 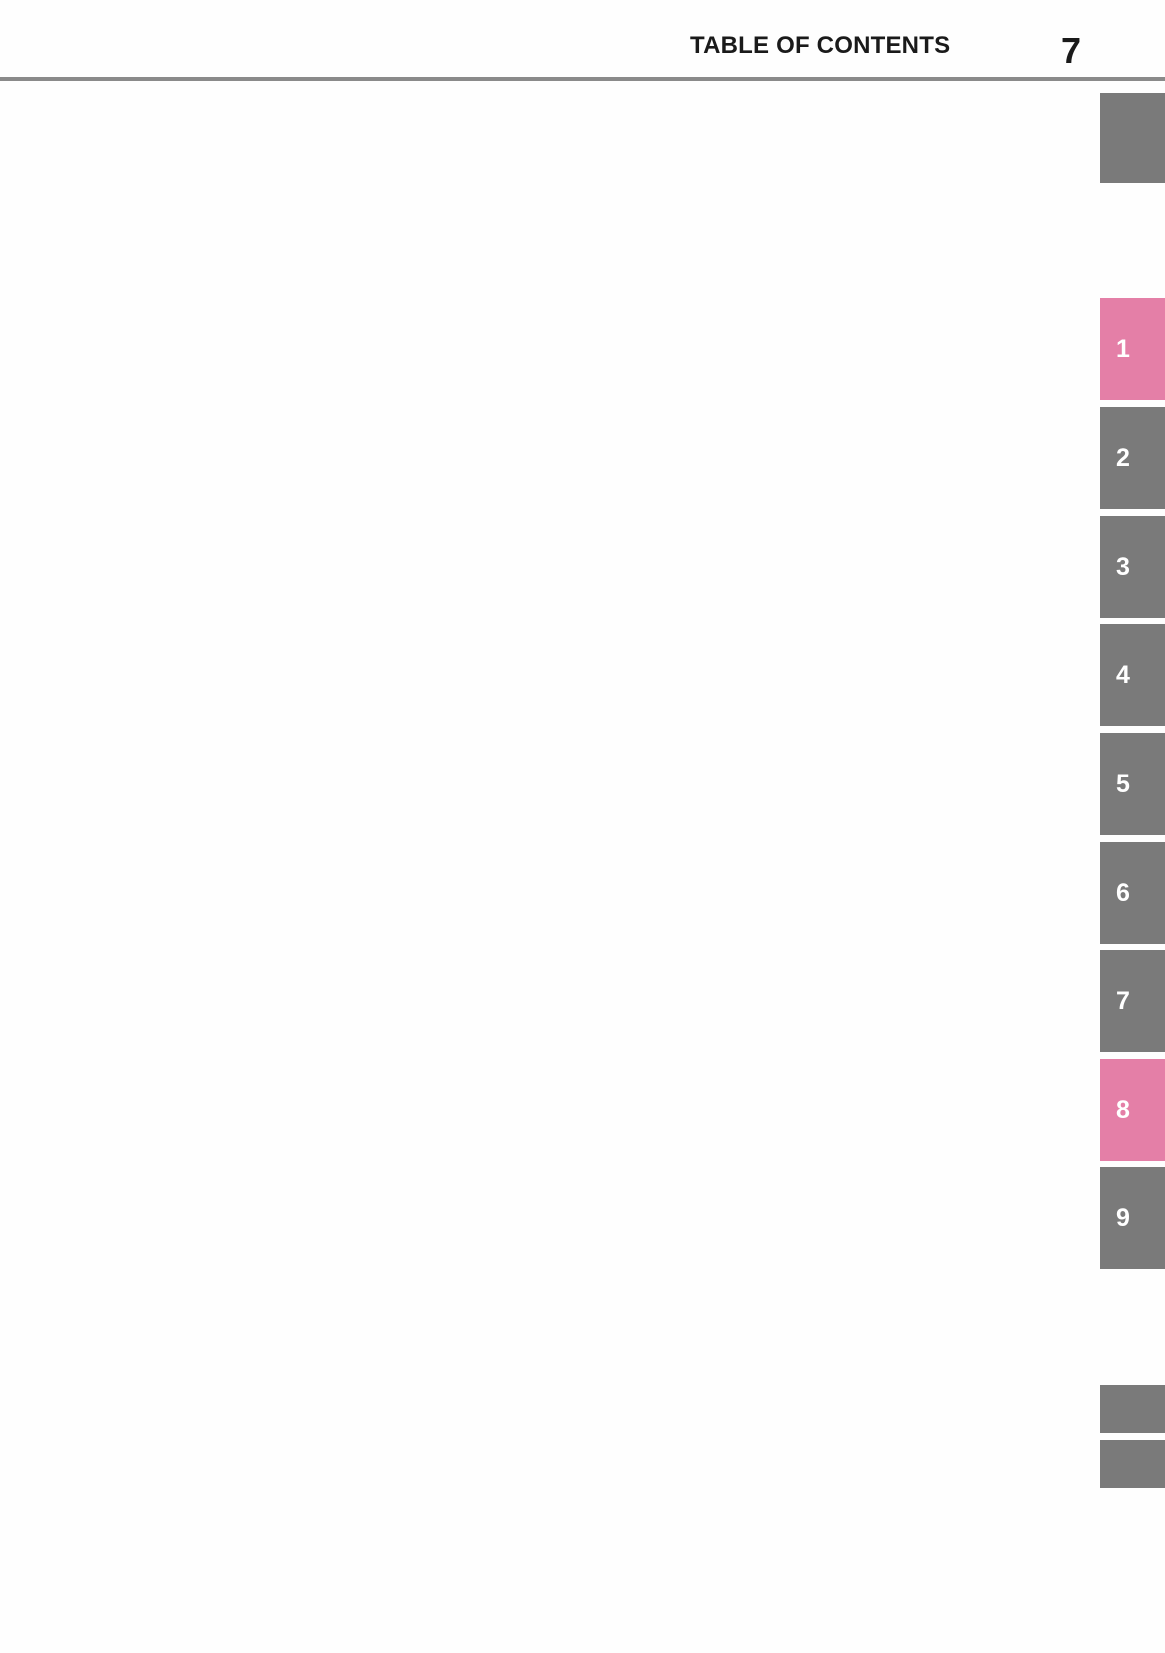 What do you see at coordinates (1132, 458) in the screenshot?
I see `section-tab-2: 2` at bounding box center [1132, 458].